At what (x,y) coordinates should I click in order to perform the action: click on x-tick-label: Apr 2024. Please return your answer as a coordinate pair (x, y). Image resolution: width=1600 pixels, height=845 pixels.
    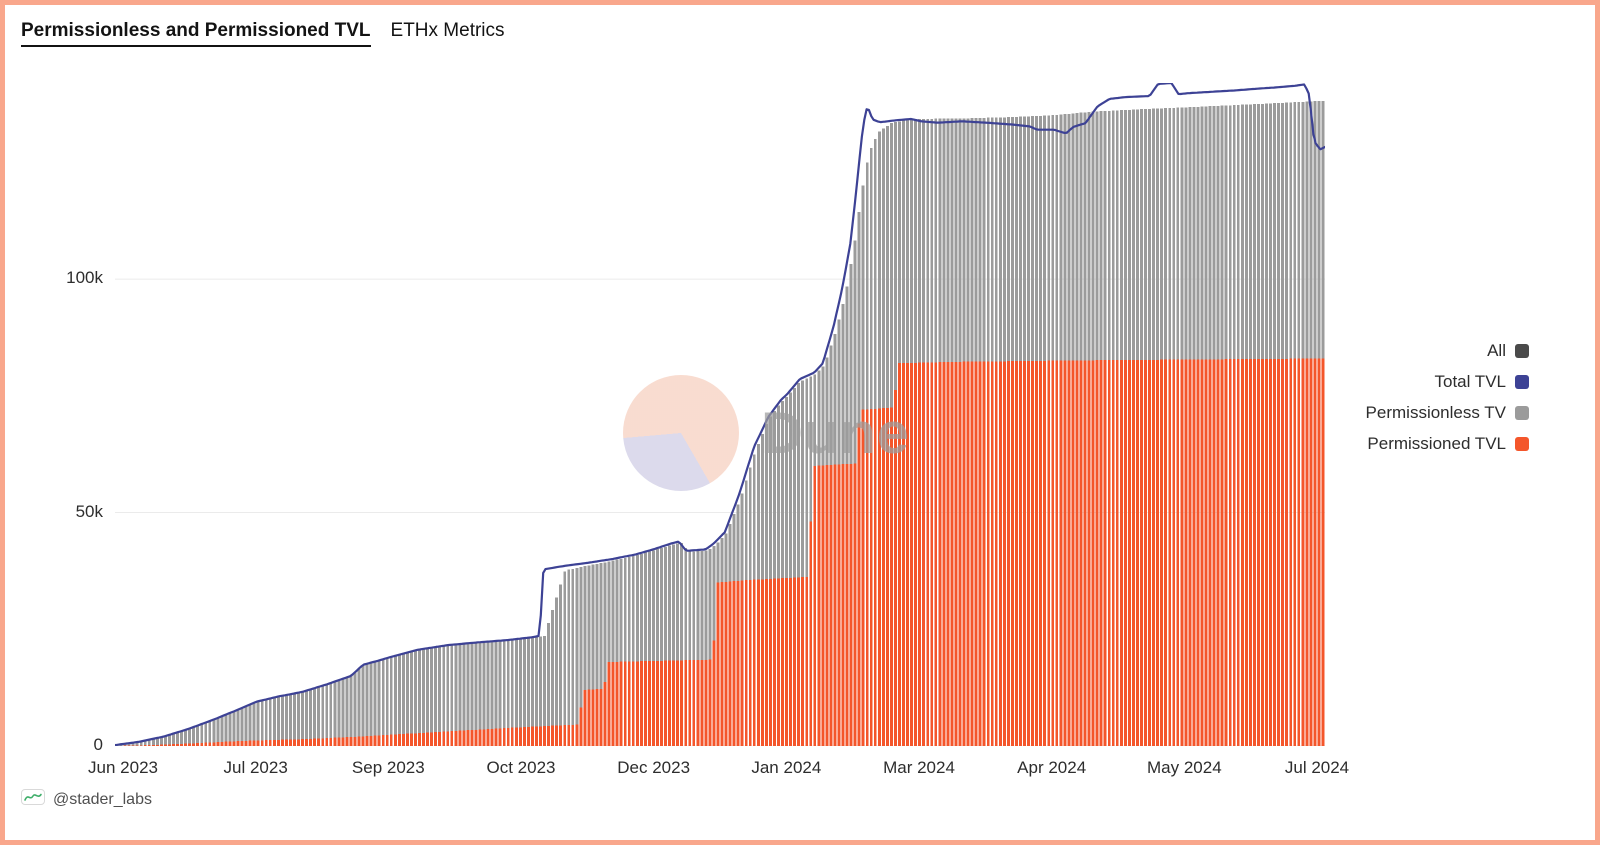
    Looking at the image, I should click on (1052, 767).